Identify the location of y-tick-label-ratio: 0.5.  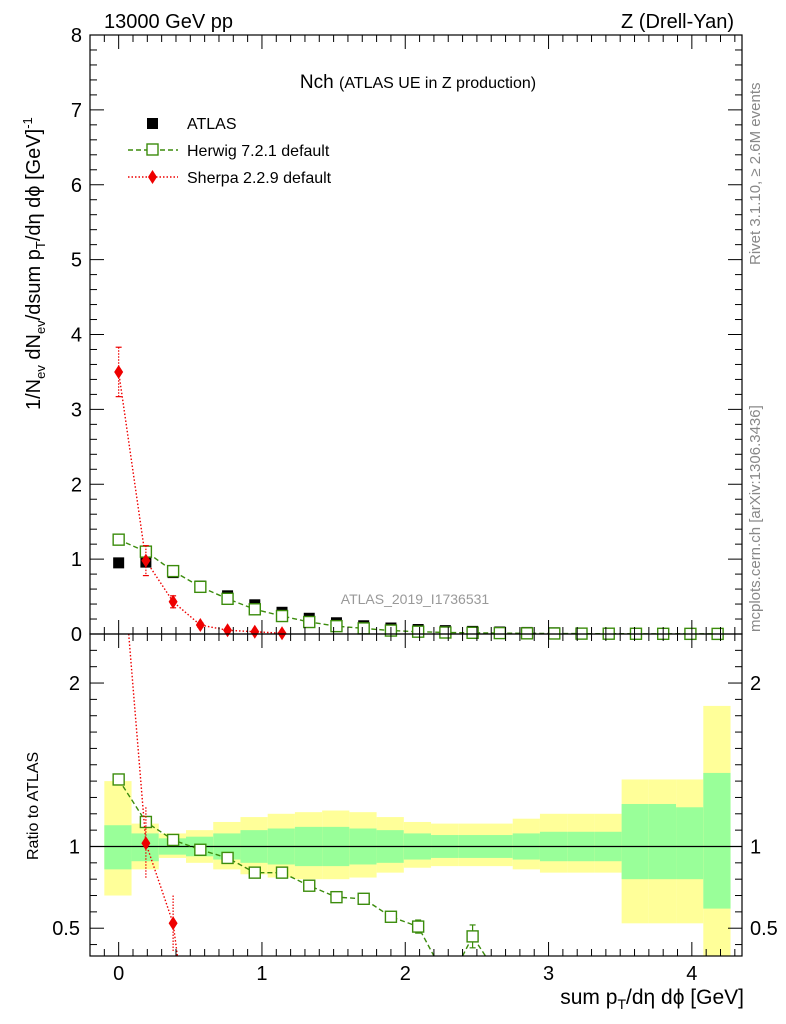
(66, 929).